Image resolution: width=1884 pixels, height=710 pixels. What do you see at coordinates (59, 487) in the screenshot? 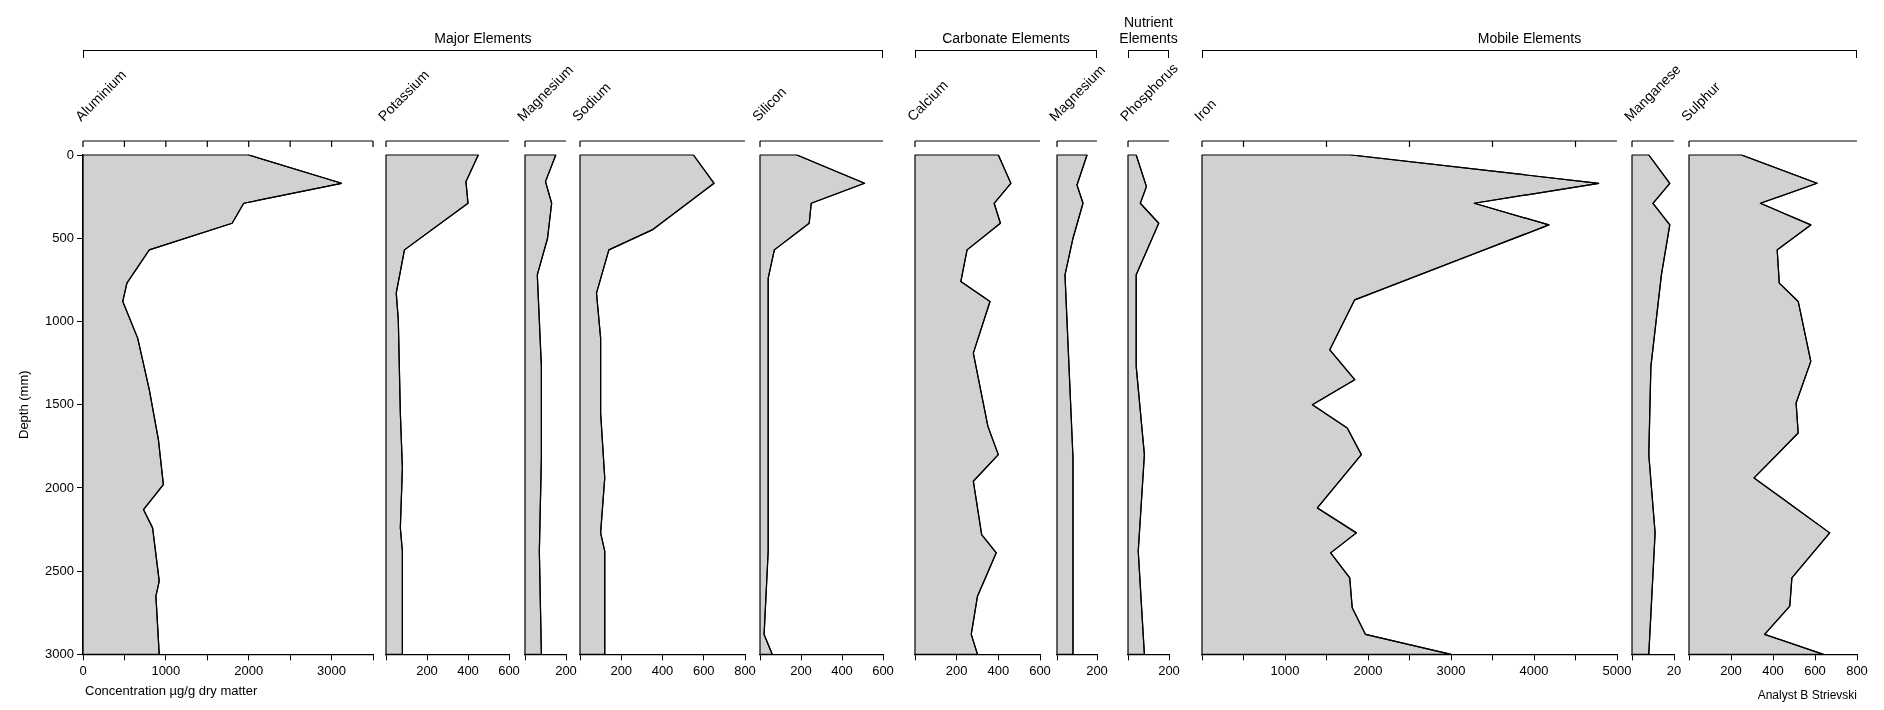
I see `y-tick-label: 2000` at bounding box center [59, 487].